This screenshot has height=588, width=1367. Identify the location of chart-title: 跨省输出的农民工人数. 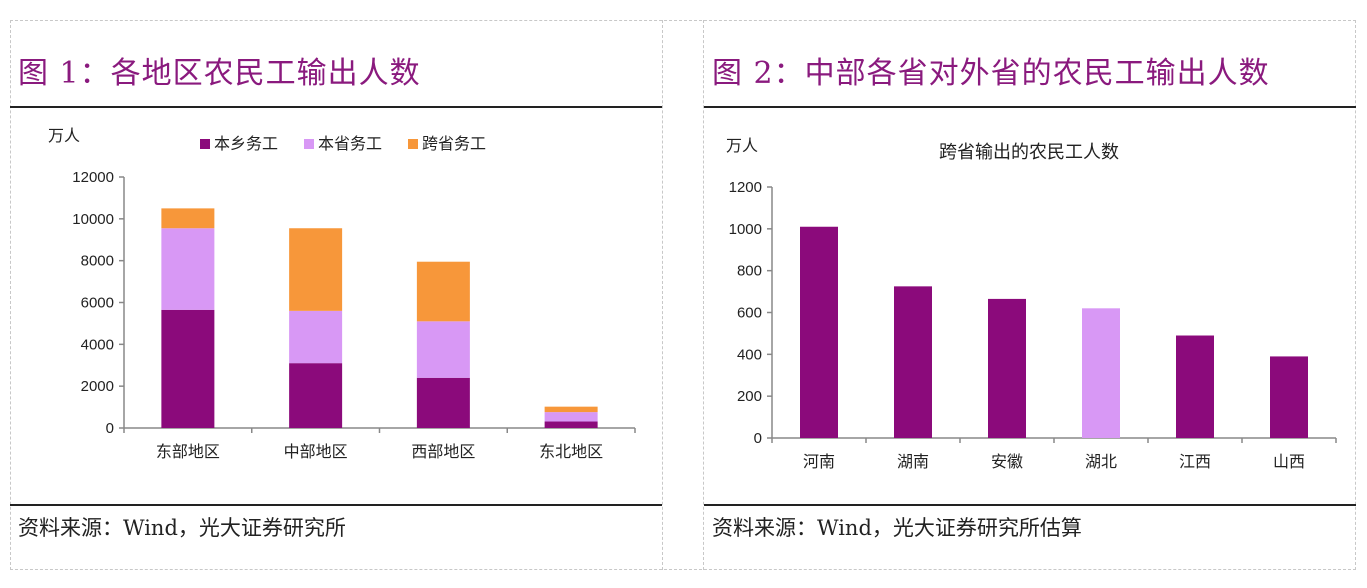
(1029, 152).